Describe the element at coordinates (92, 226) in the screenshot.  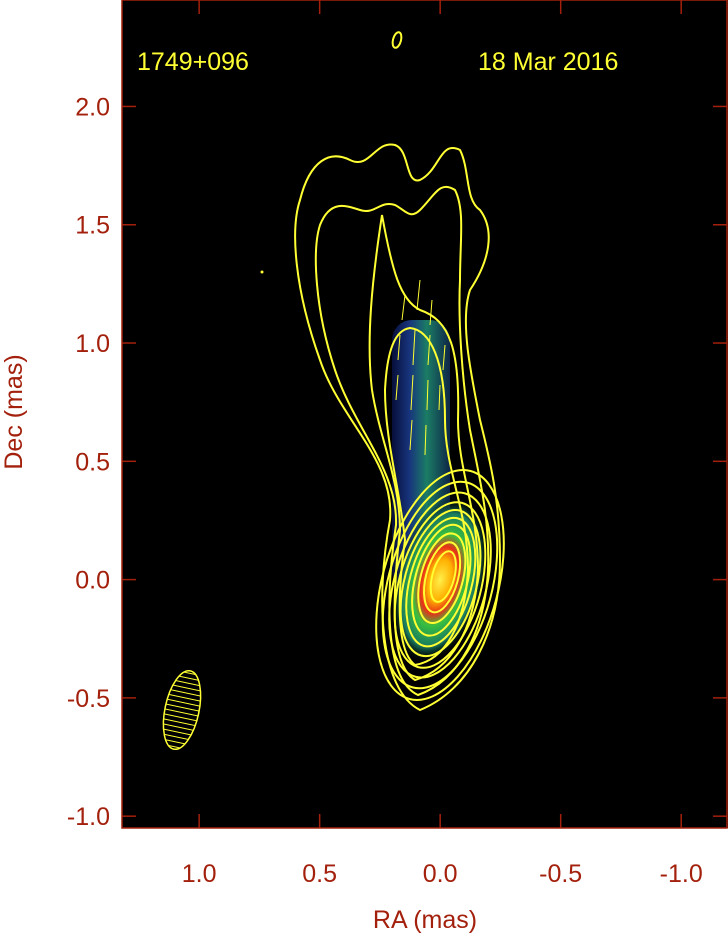
I see `y-tick-label: 1.5` at that location.